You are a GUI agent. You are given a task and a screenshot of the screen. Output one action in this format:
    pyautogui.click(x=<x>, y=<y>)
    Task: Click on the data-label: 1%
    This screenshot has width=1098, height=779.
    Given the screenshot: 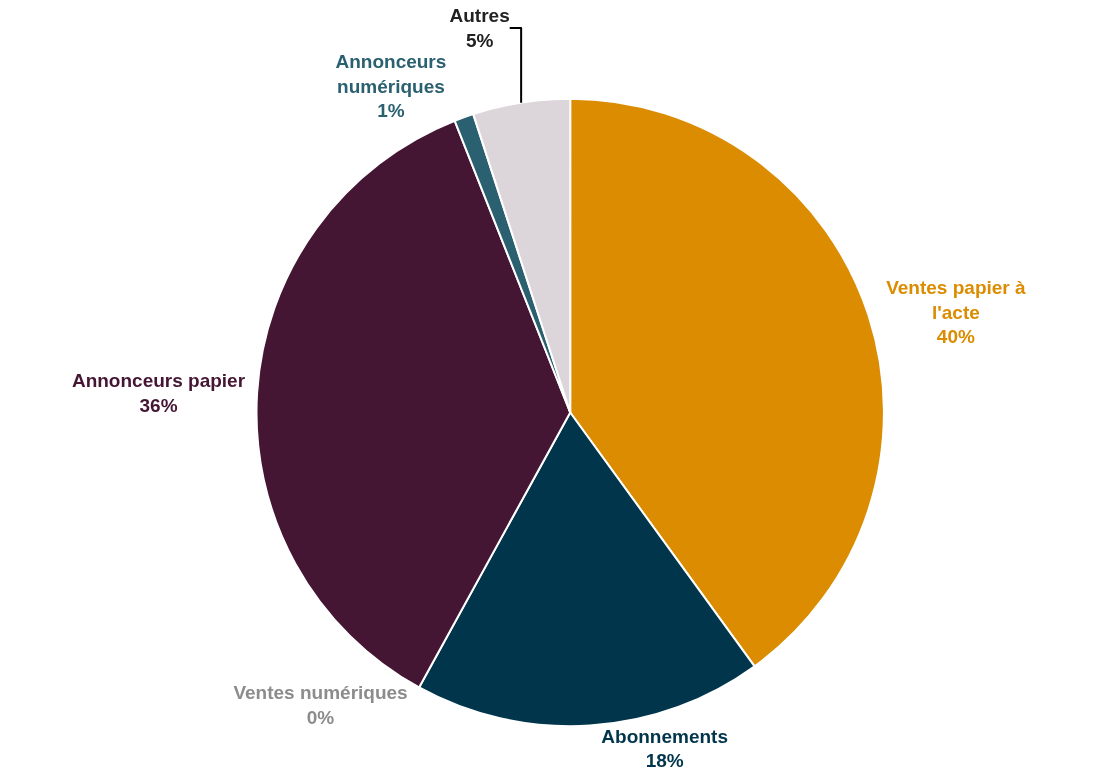 What is the action you would take?
    pyautogui.click(x=391, y=111)
    